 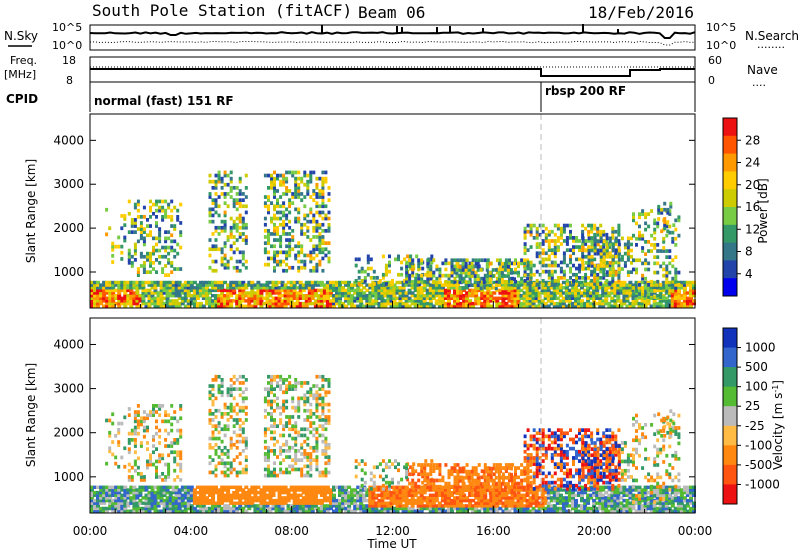 What do you see at coordinates (67, 45) in the screenshot?
I see `noise-left-tick-bottom: 10^0` at bounding box center [67, 45].